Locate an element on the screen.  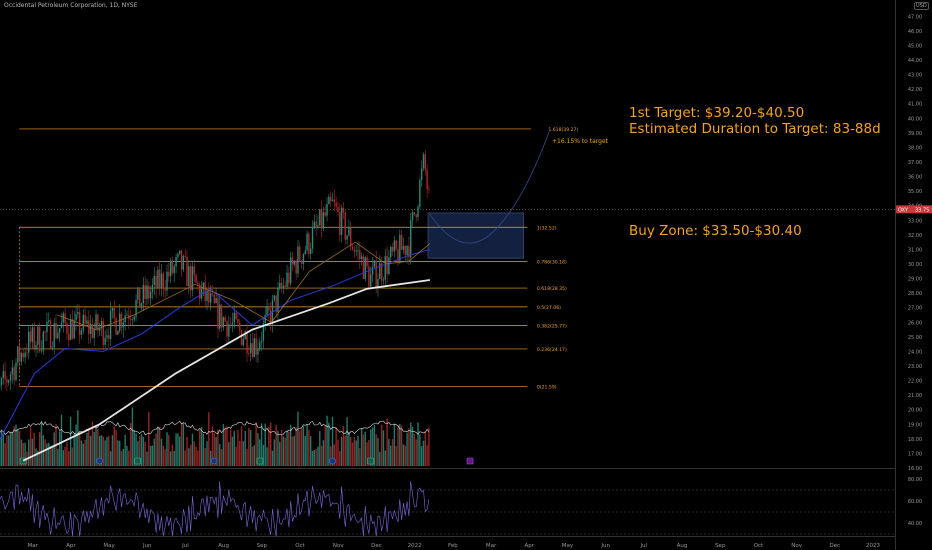
ticker-badge is located at coordinates (905, 209).